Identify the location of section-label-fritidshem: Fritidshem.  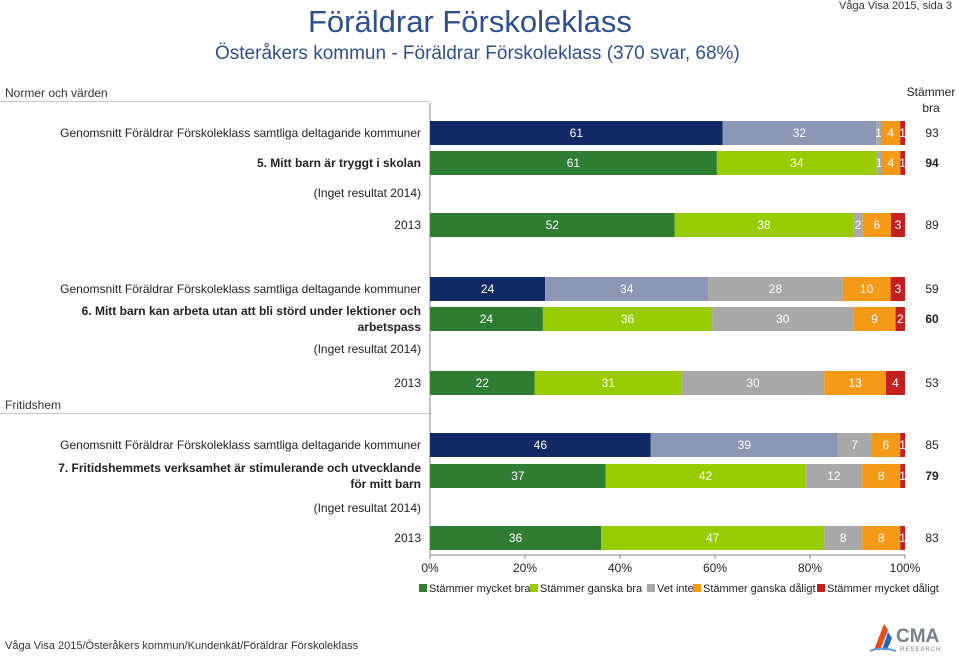
(33, 405).